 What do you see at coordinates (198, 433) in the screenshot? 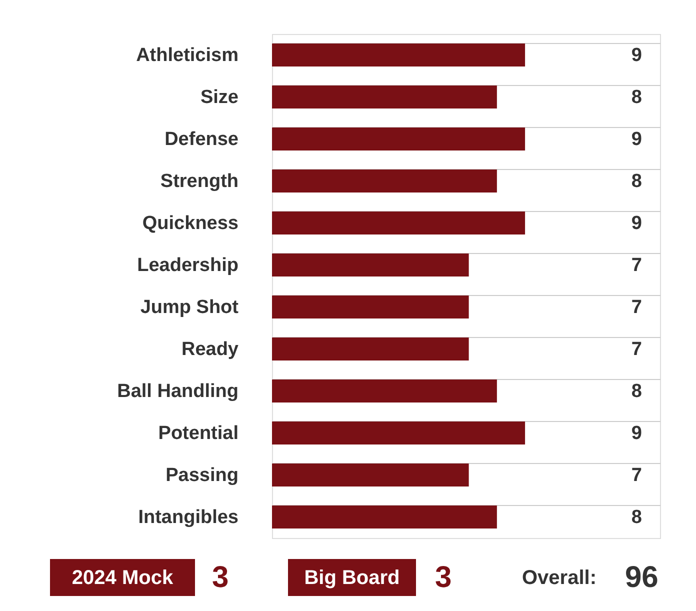
I see `y-tick-label: Potential` at bounding box center [198, 433].